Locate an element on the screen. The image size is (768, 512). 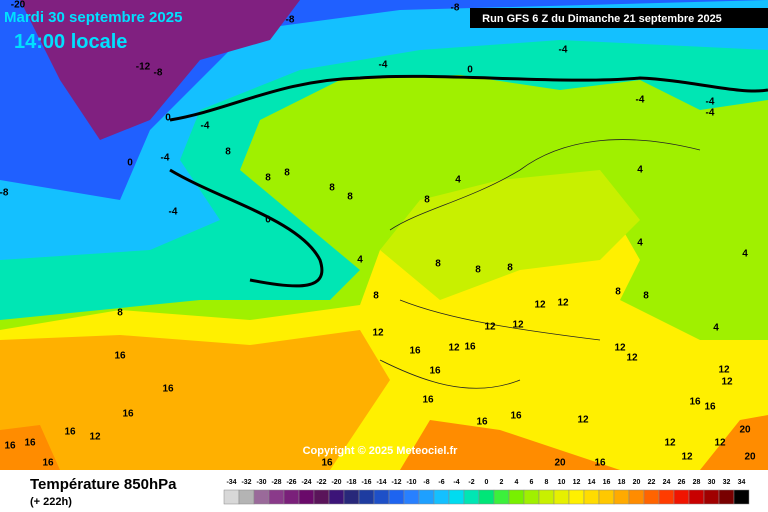
scale-label: -14 is located at coordinates (381, 482).